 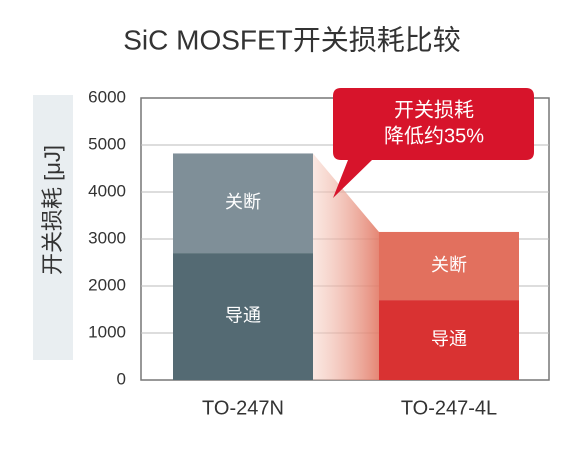 I want to click on callout, so click(x=433, y=143).